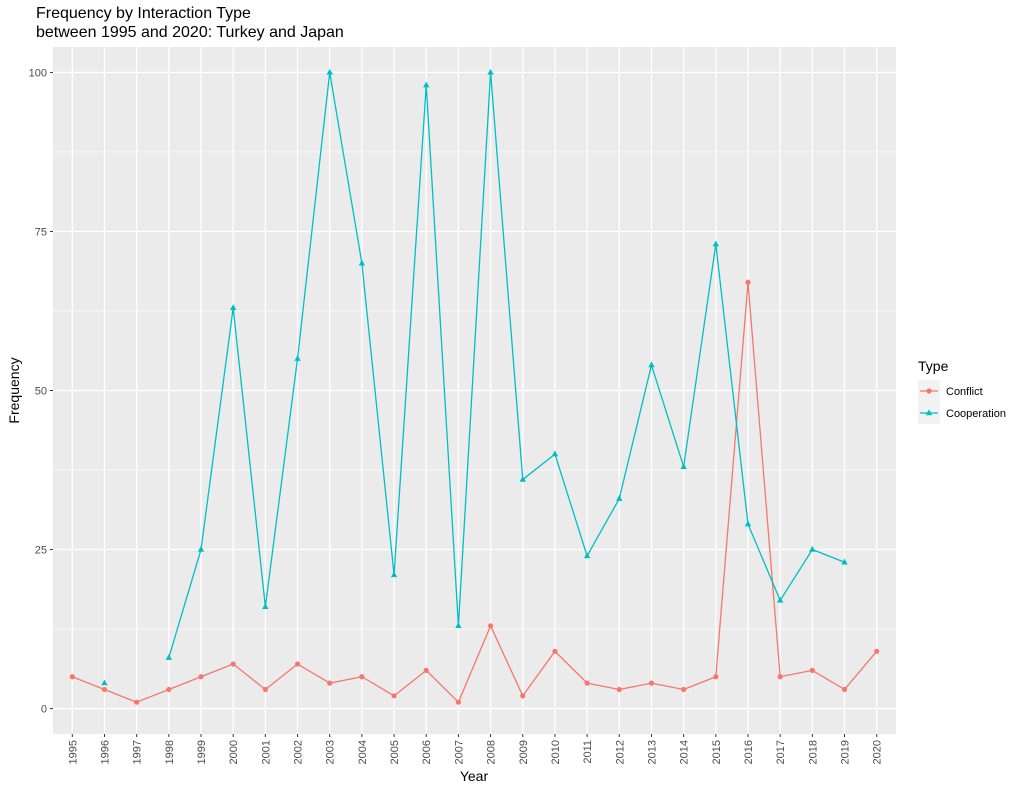  Describe the element at coordinates (105, 752) in the screenshot. I see `x-tick-label: 1996` at that location.